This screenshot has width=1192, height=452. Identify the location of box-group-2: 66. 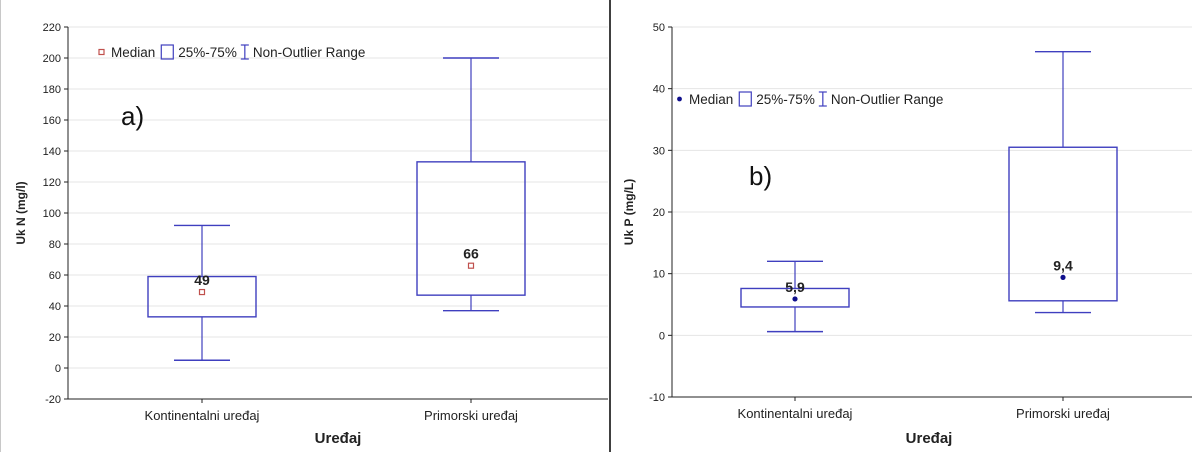
(471, 184).